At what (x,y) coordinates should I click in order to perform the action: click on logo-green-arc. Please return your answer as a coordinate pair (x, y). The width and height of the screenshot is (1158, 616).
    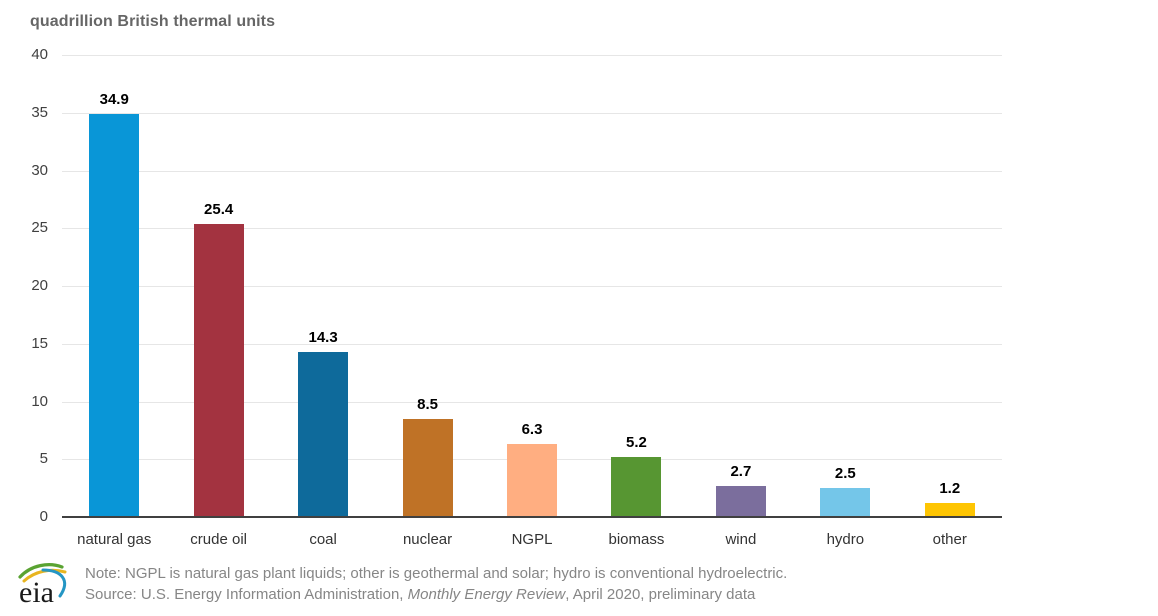
    Looking at the image, I should click on (41, 571).